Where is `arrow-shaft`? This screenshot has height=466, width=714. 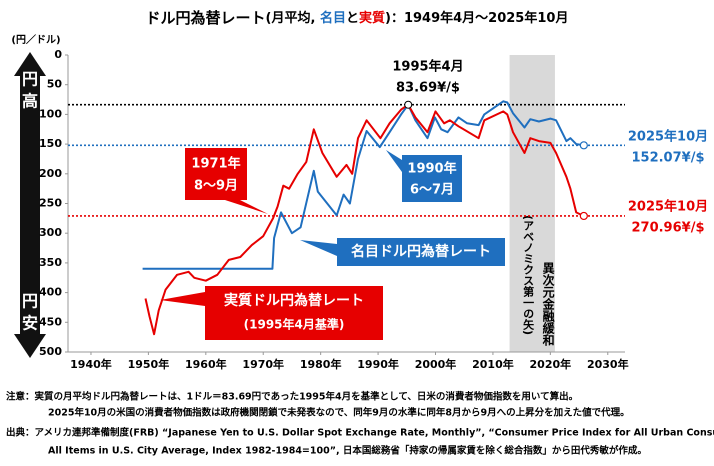
arrow-shaft is located at coordinates (30, 206).